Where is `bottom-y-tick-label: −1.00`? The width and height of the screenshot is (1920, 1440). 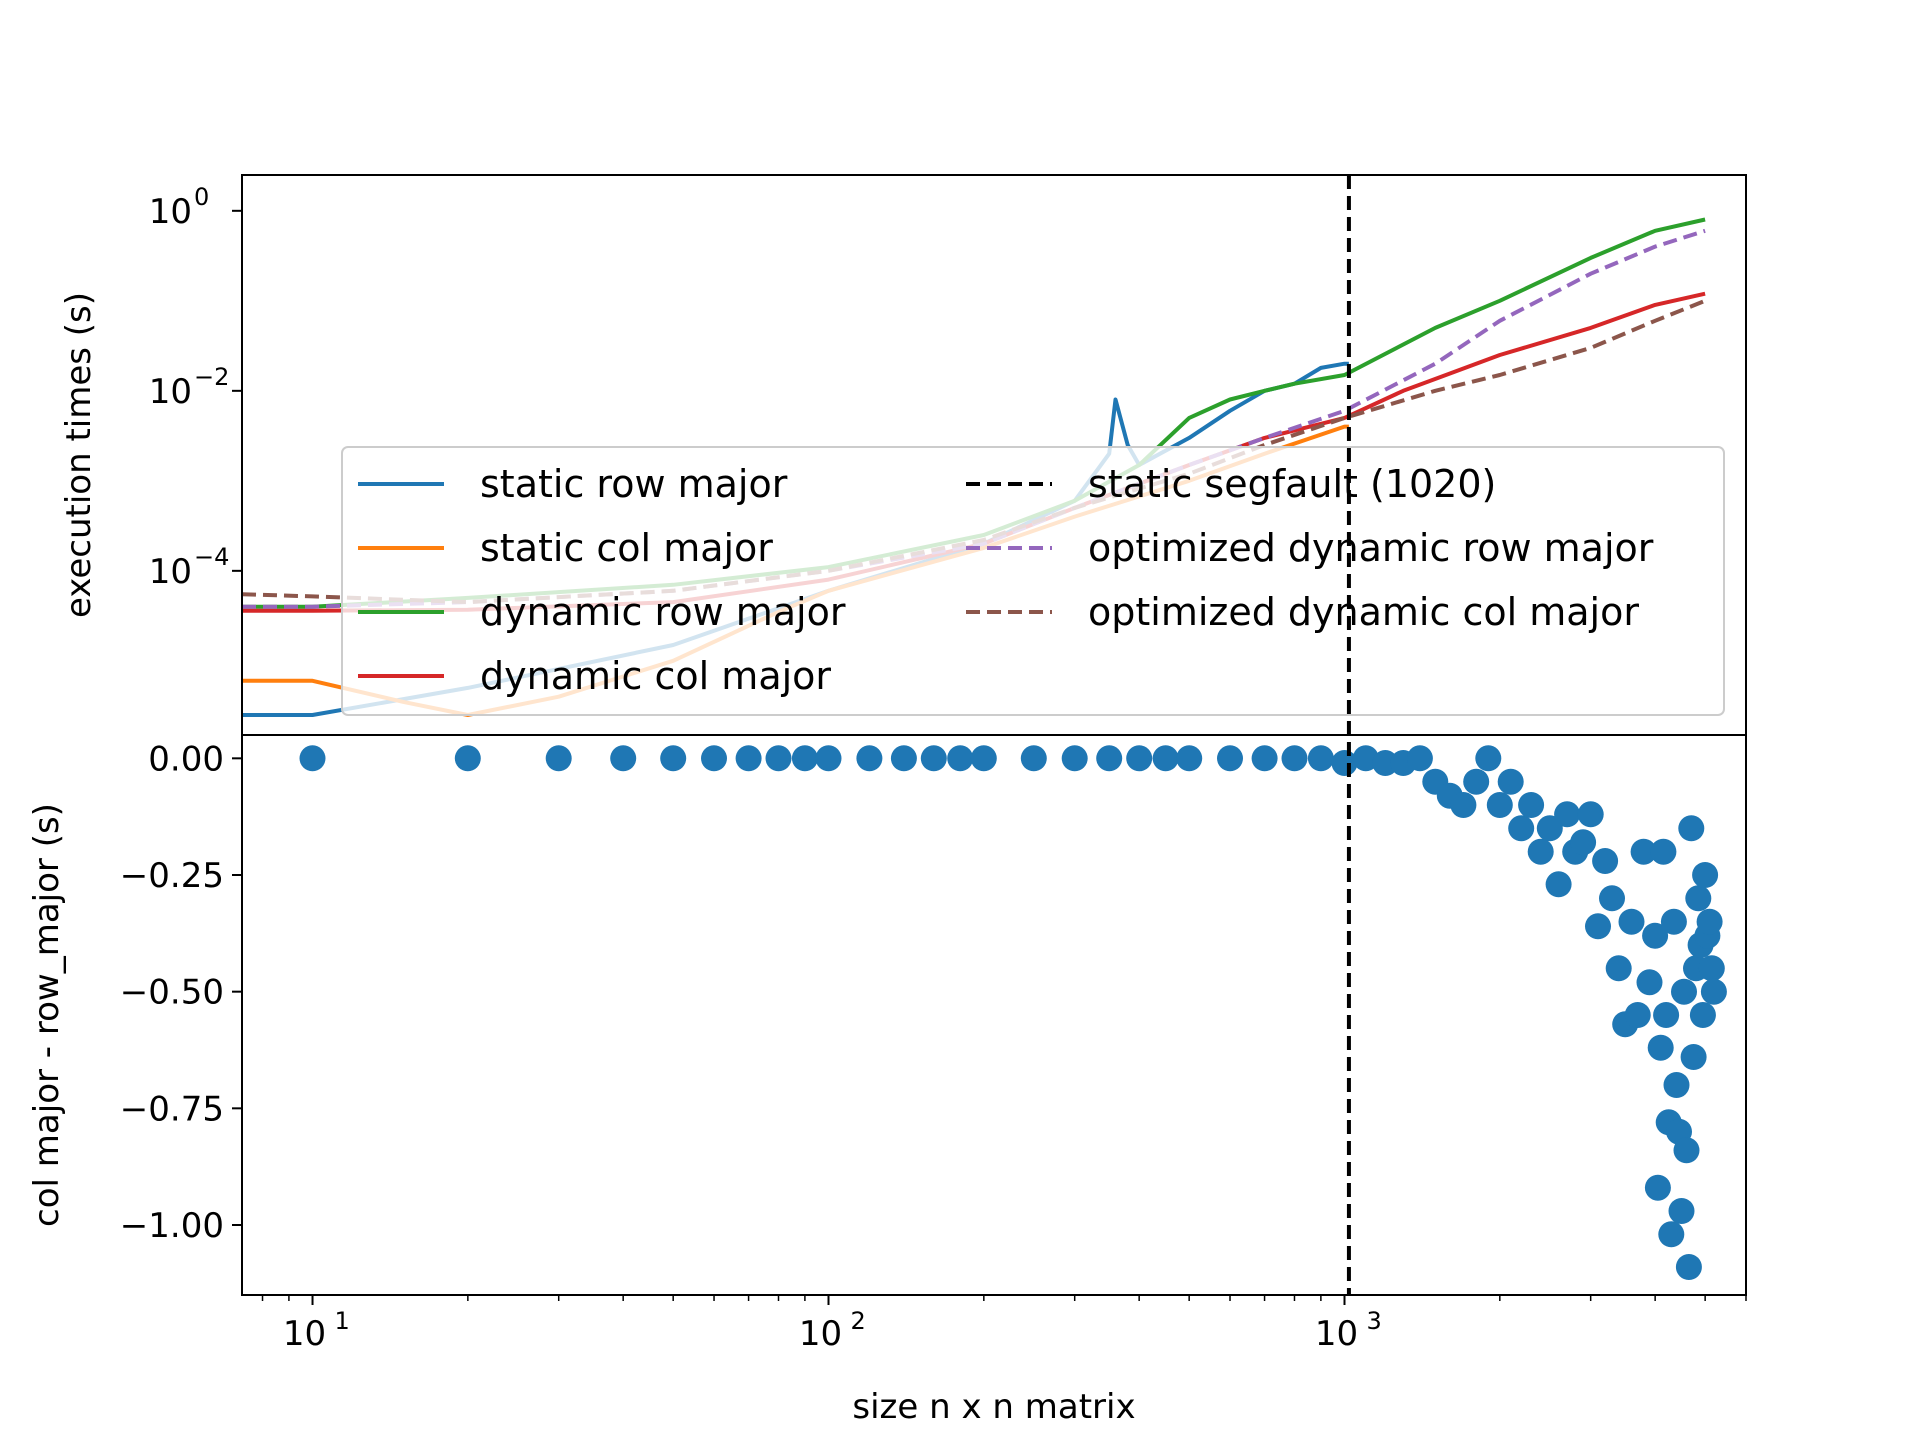
bottom-y-tick-label: −1.00 is located at coordinates (172, 1226).